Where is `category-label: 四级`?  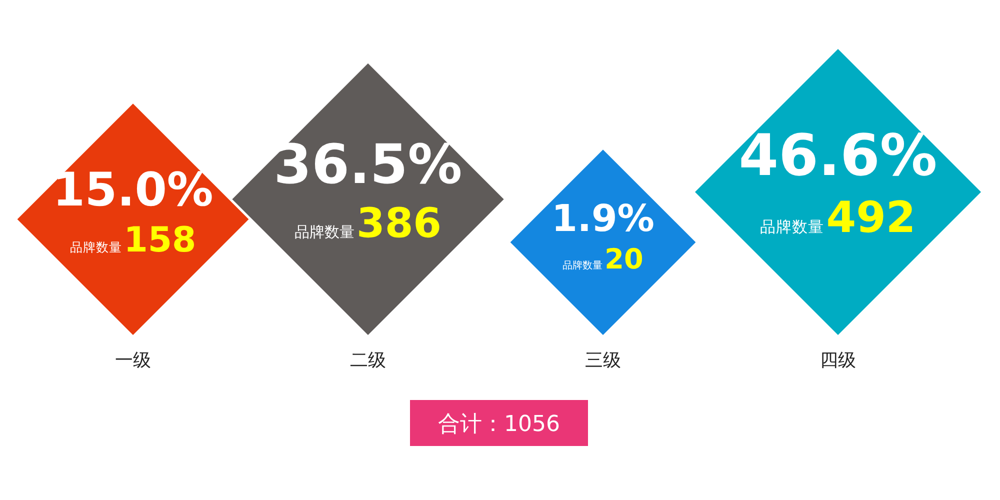
category-label: 四级 is located at coordinates (838, 360).